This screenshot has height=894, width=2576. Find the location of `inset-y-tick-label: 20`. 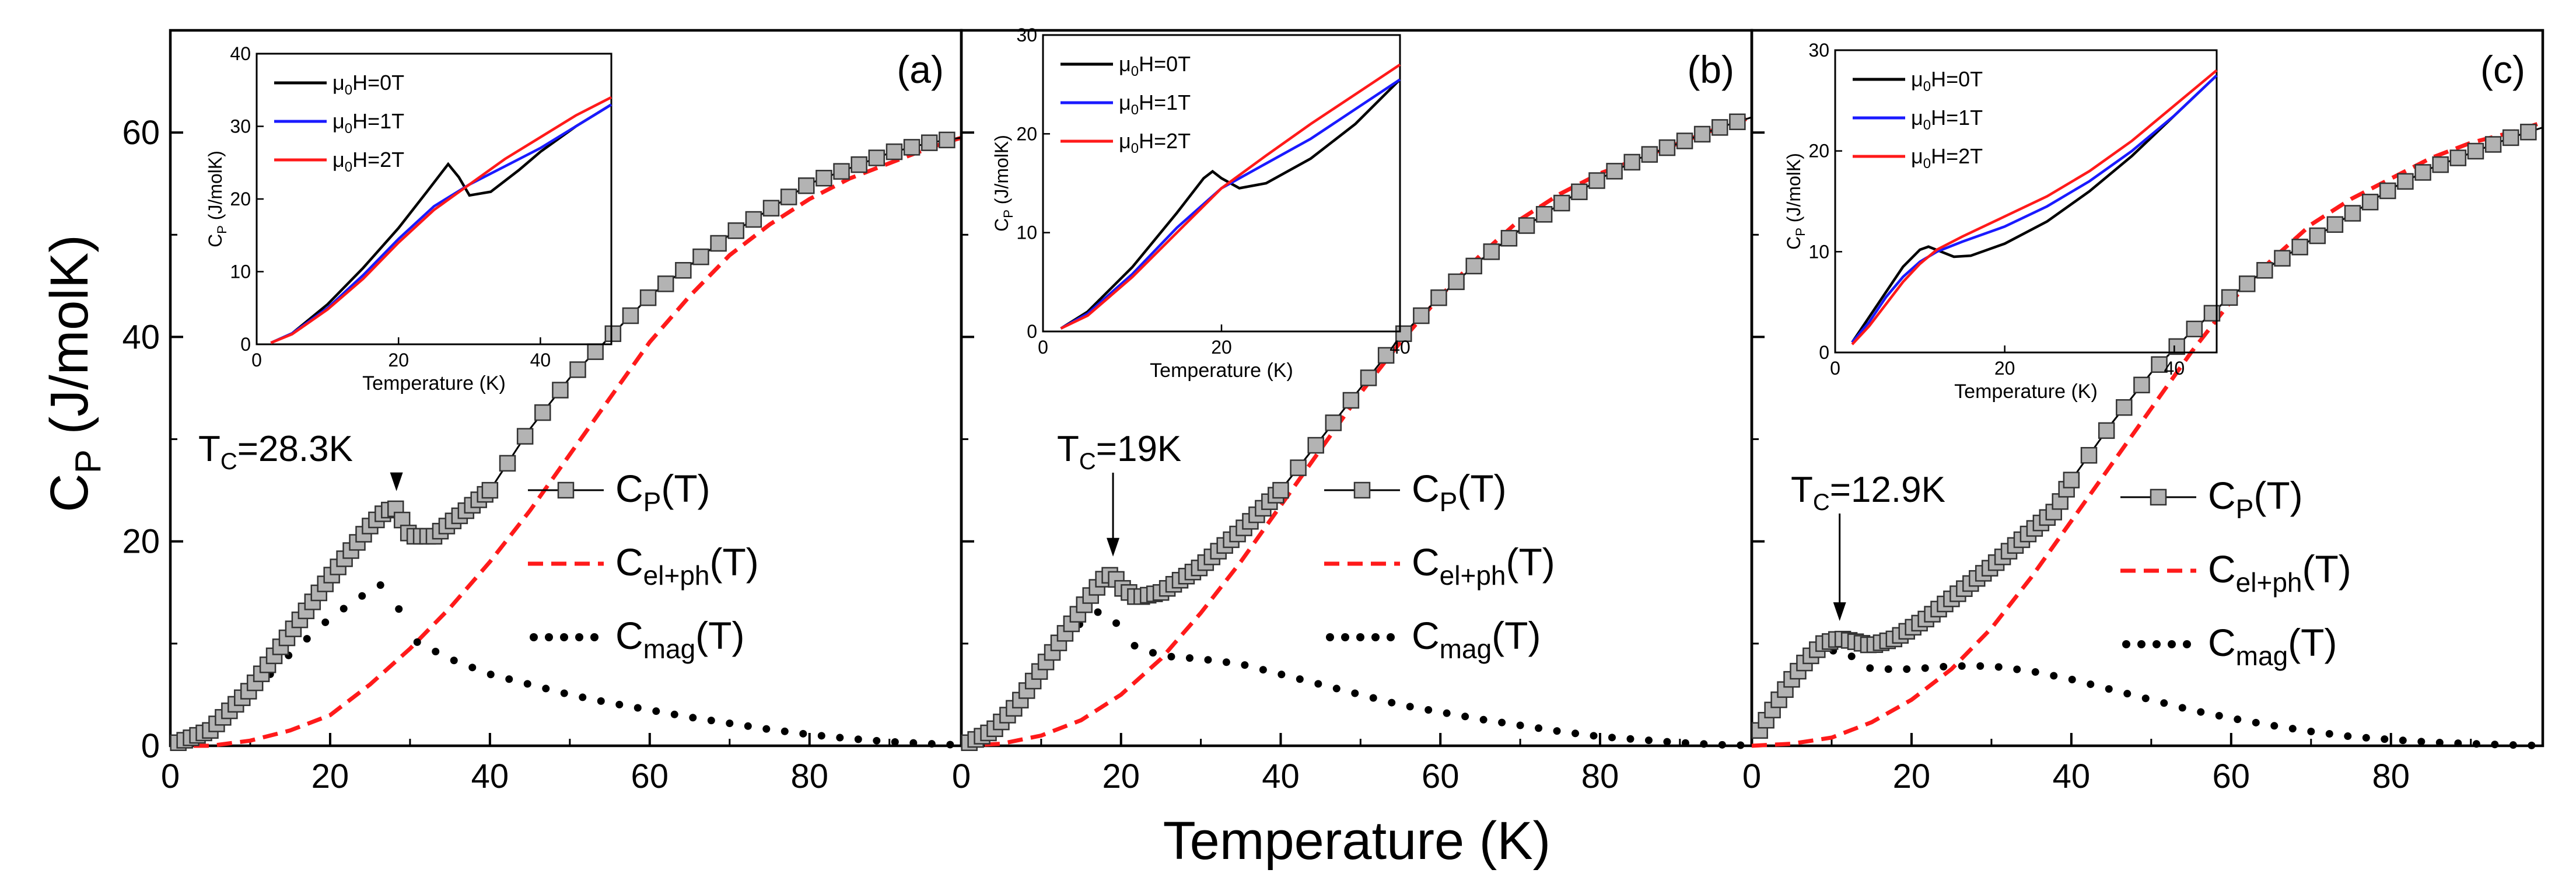

inset-y-tick-label: 20 is located at coordinates (1026, 133).